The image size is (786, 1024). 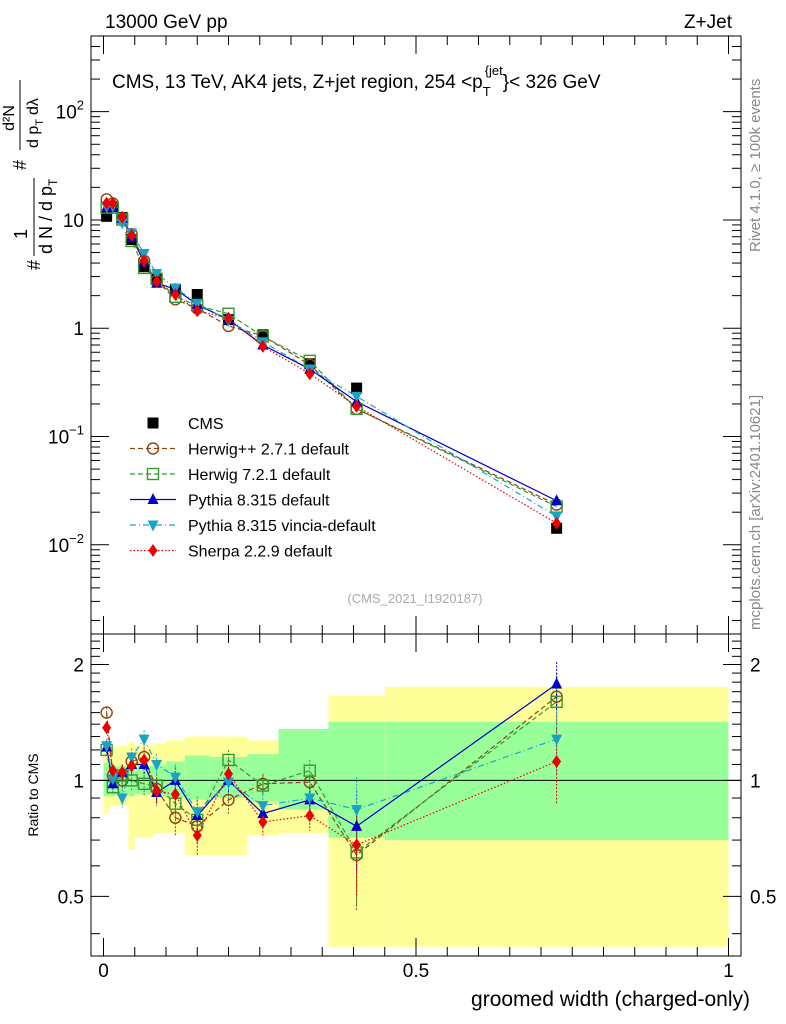 I want to click on main-y-tick-label: 10, so click(x=73, y=221).